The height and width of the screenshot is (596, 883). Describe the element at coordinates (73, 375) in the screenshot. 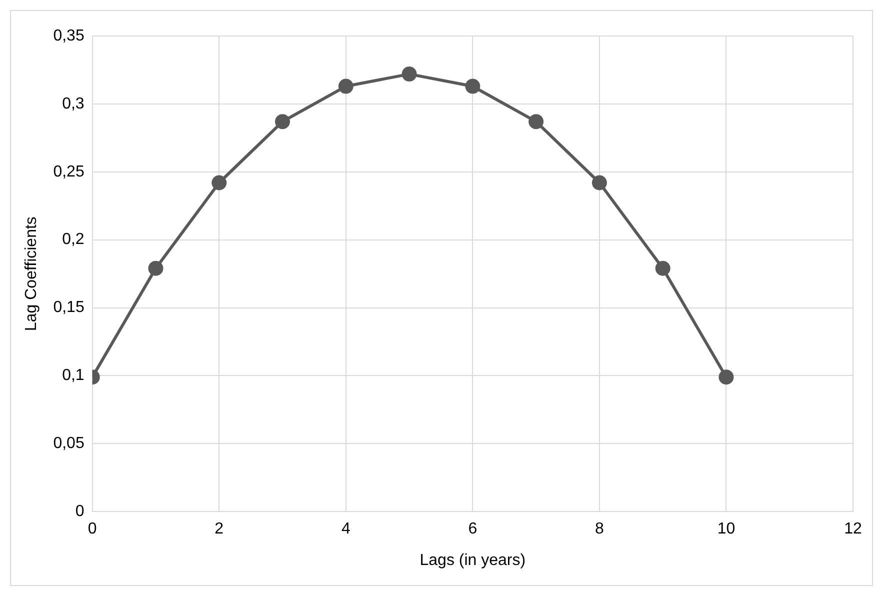

I see `y-tick-label: 0,1` at that location.